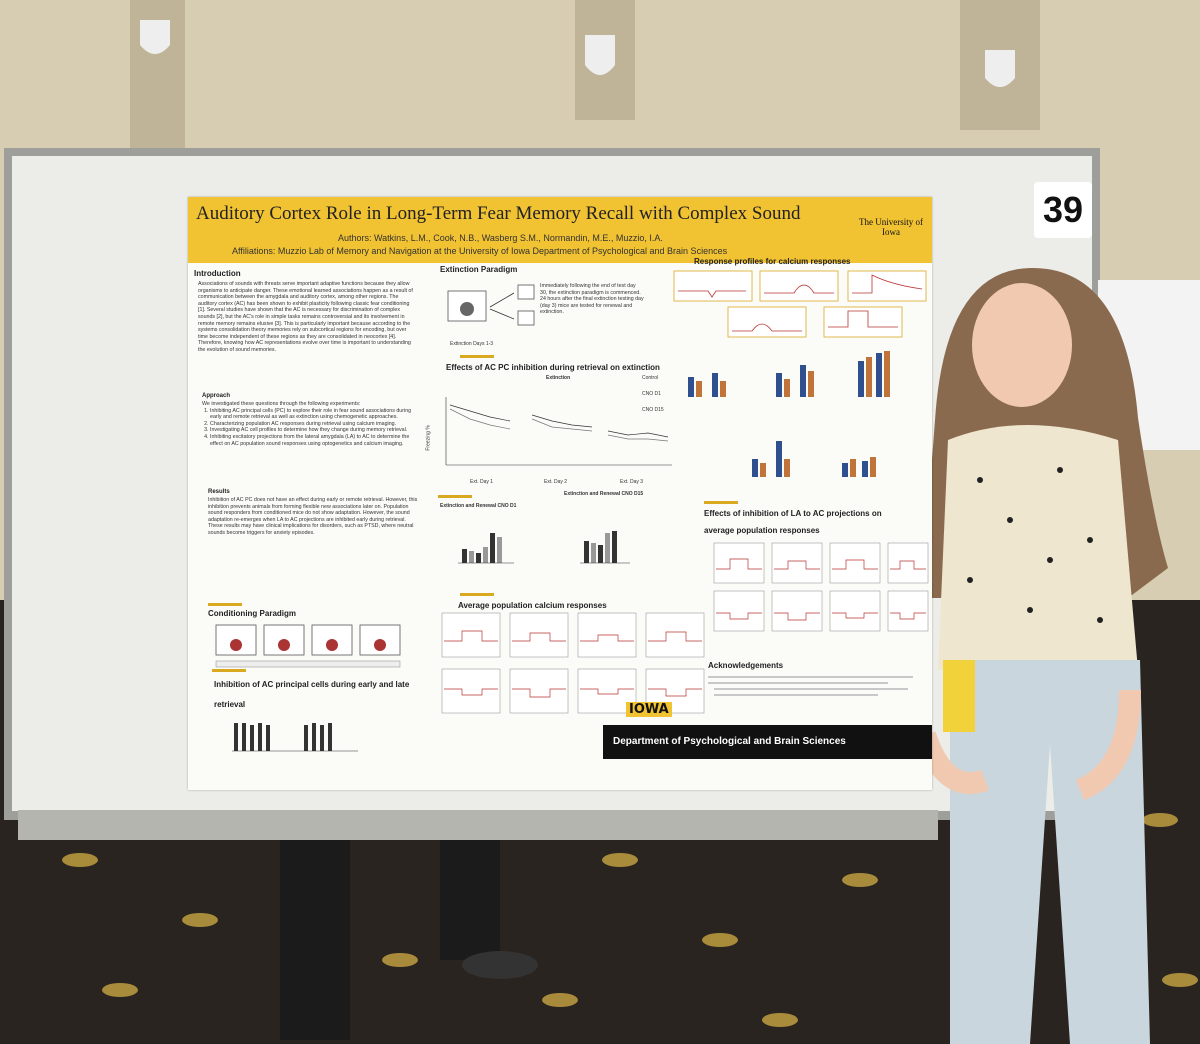 The height and width of the screenshot is (1044, 1200). Describe the element at coordinates (959, 696) in the screenshot. I see `badge` at that location.